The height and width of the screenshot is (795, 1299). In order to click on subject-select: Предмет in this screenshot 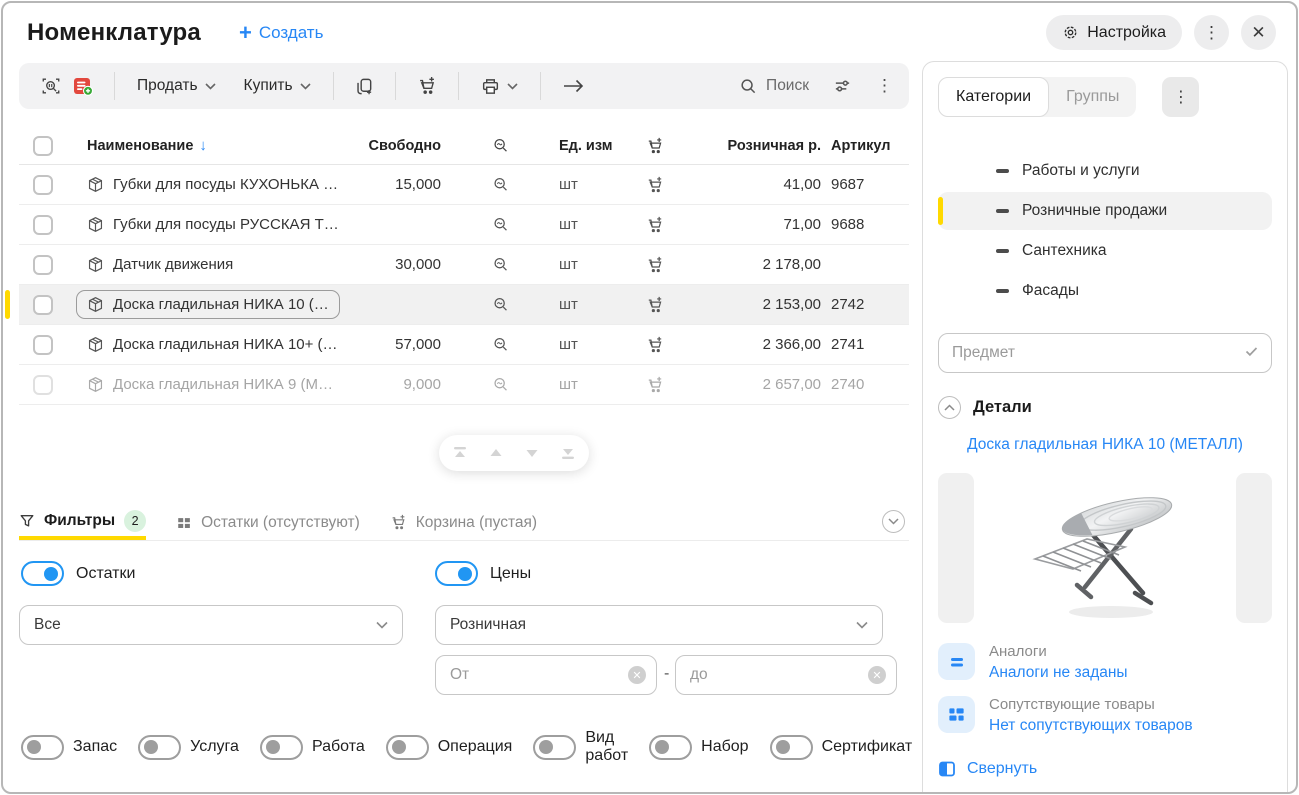, I will do `click(1105, 353)`.